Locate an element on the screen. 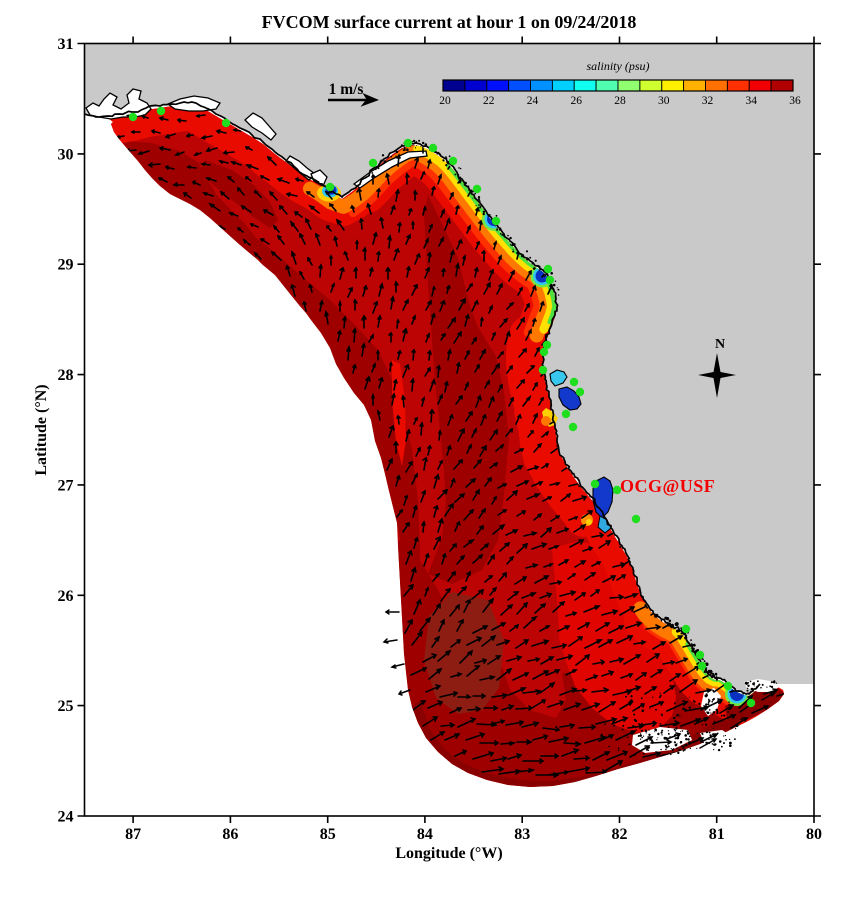  svg-text: 83 is located at coordinates (522, 834).